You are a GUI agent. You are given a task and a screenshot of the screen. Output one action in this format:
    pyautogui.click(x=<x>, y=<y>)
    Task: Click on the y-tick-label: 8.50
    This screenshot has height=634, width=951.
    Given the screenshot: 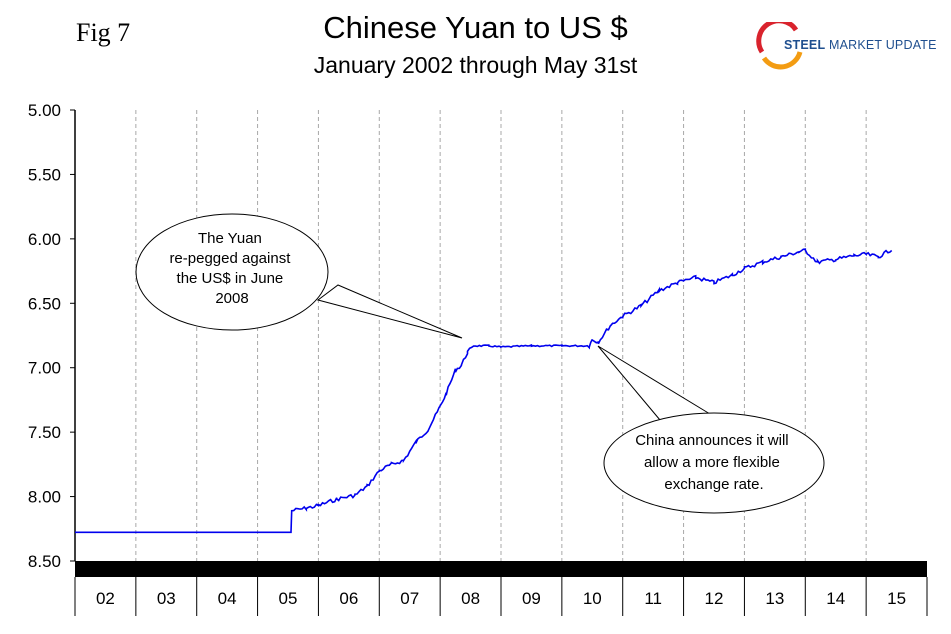 What is the action you would take?
    pyautogui.click(x=44, y=561)
    